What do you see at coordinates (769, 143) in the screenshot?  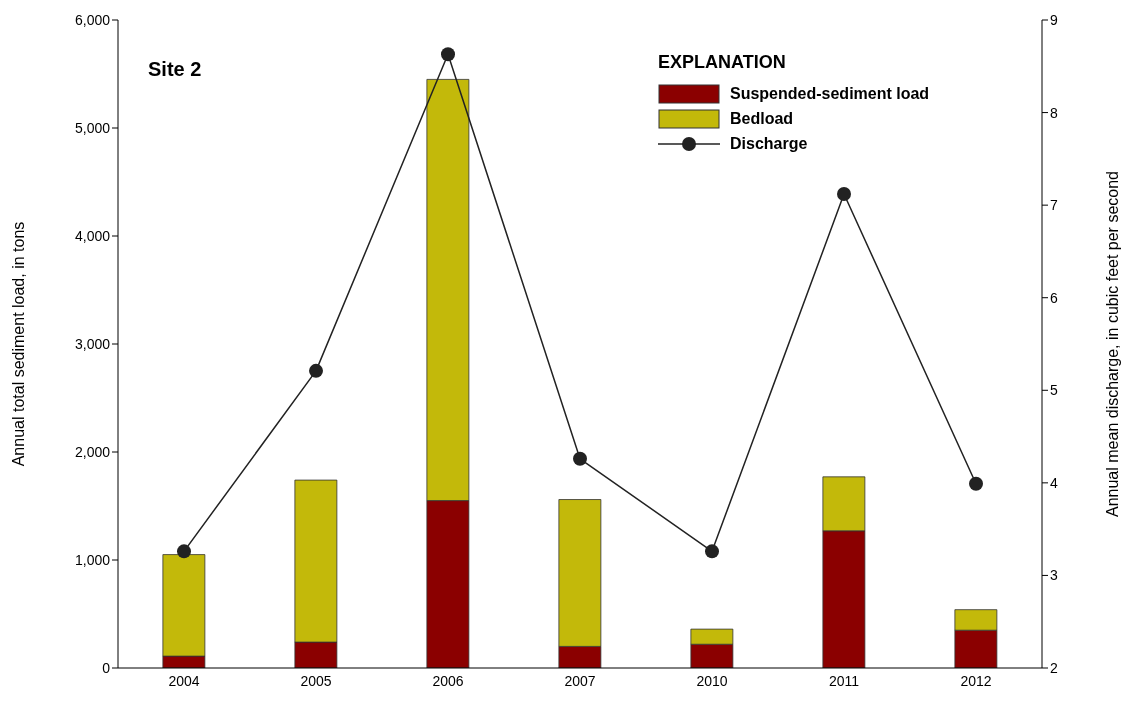 I see `legend-label: Discharge` at bounding box center [769, 143].